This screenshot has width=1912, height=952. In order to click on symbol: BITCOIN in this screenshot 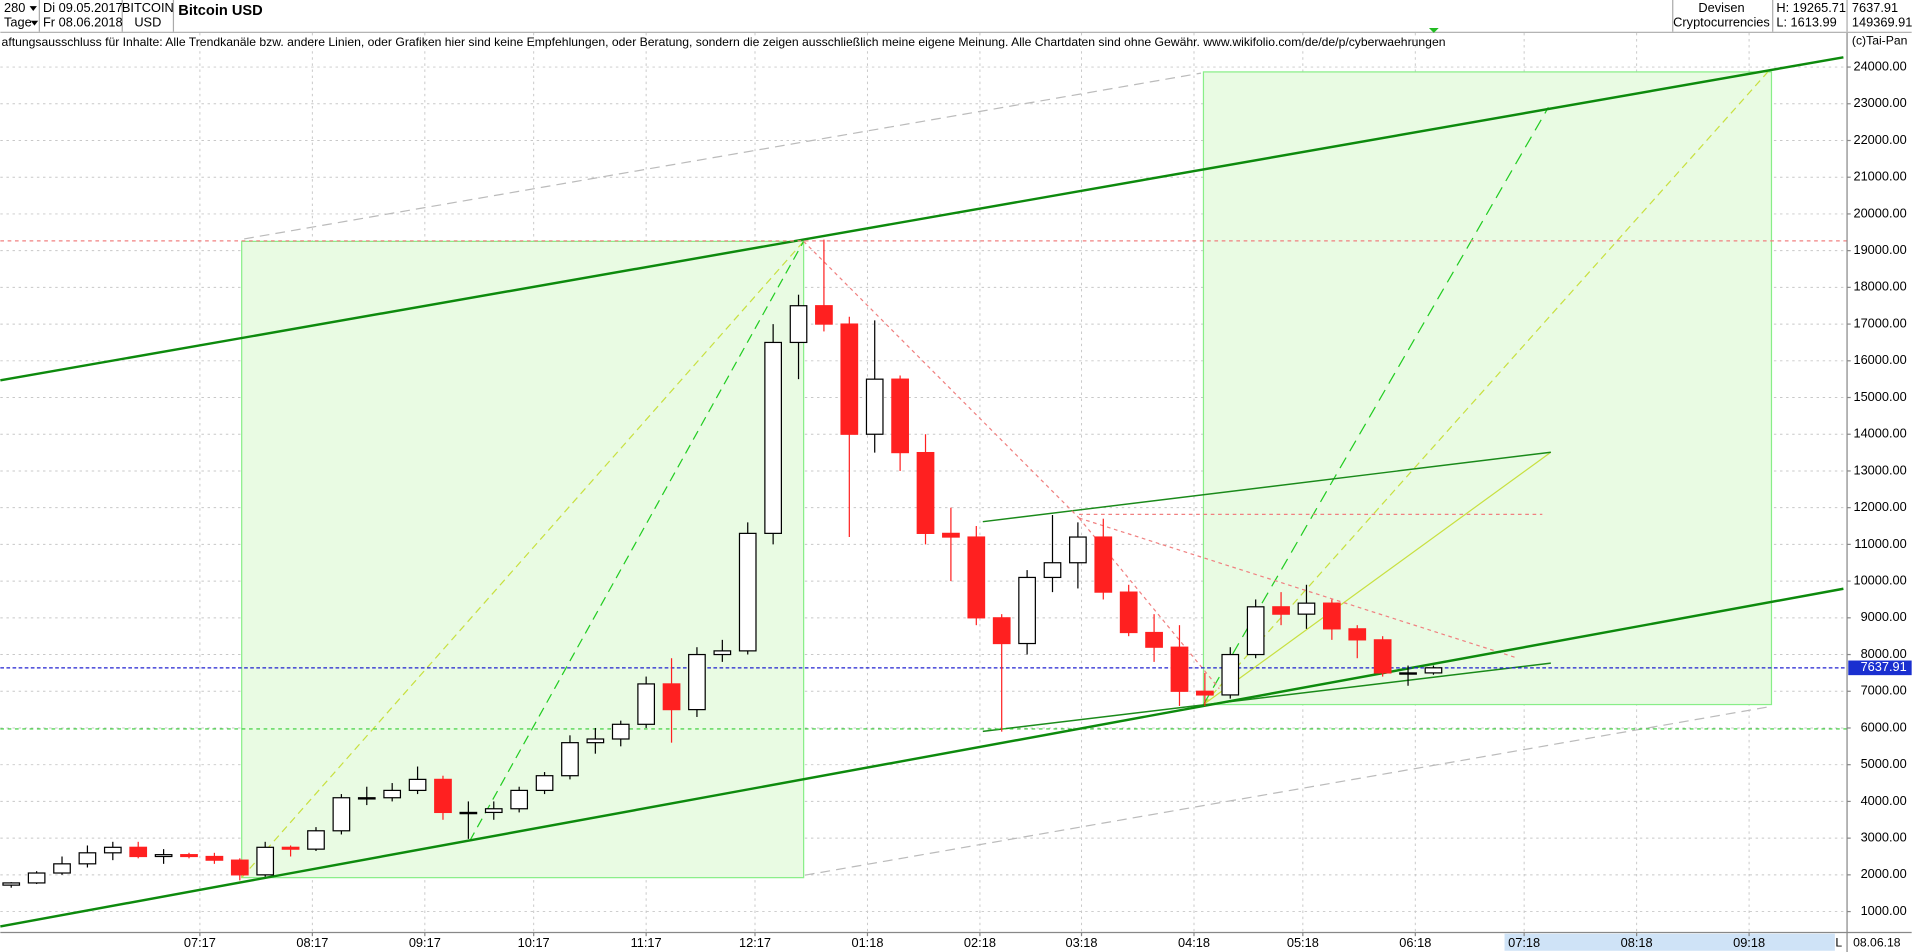, I will do `click(148, 7)`.